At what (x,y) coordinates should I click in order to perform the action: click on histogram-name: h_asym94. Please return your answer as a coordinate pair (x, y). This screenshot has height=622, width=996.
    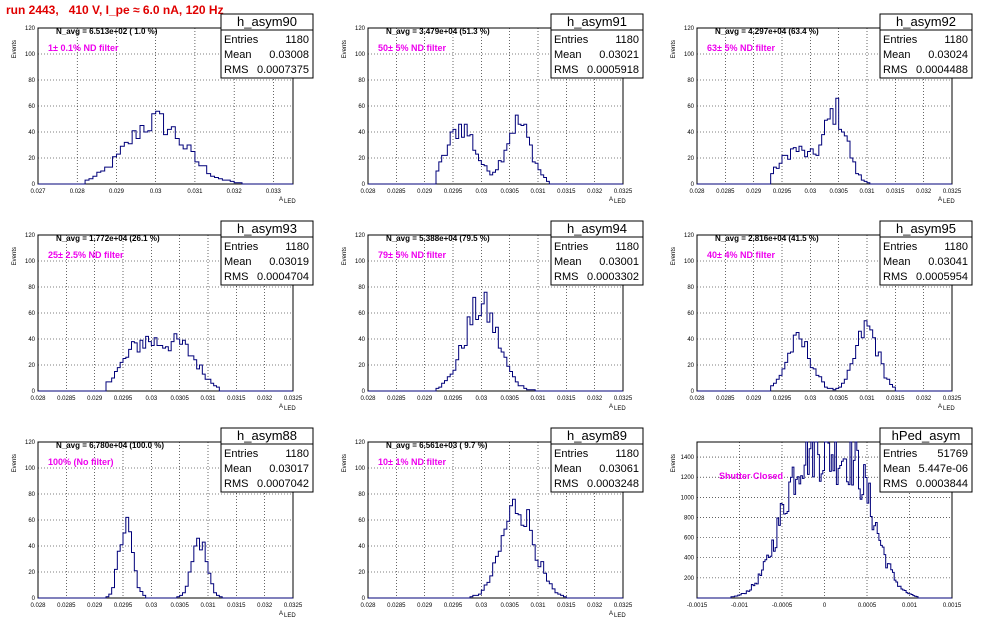
    Looking at the image, I should click on (597, 228).